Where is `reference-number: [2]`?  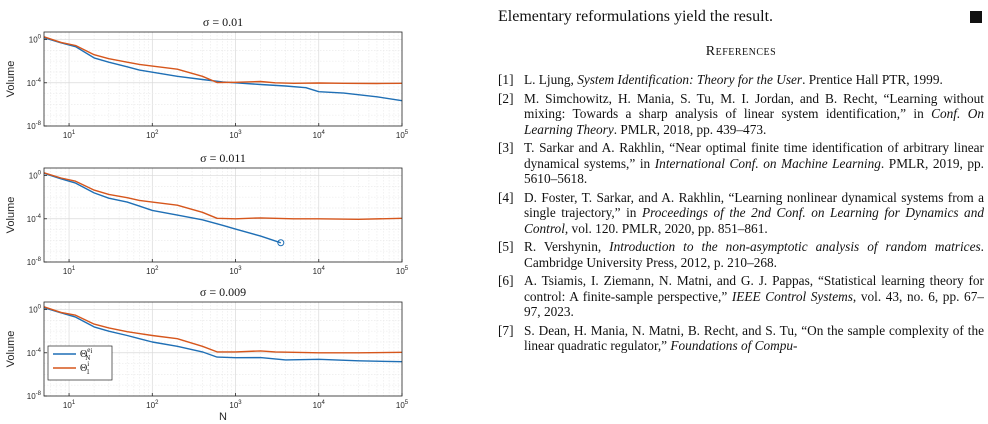 reference-number: [2] is located at coordinates (506, 98).